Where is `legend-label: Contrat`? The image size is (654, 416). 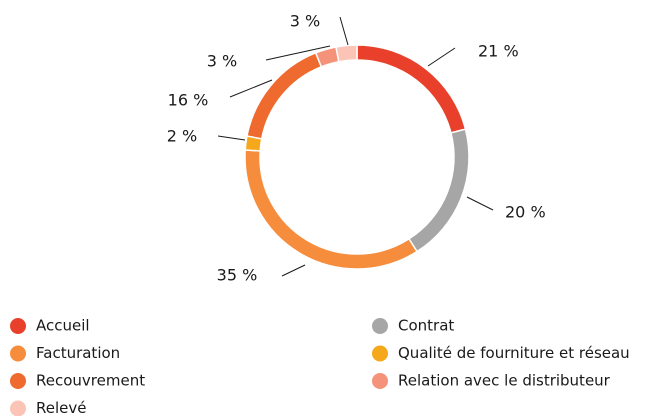 legend-label: Contrat is located at coordinates (426, 326).